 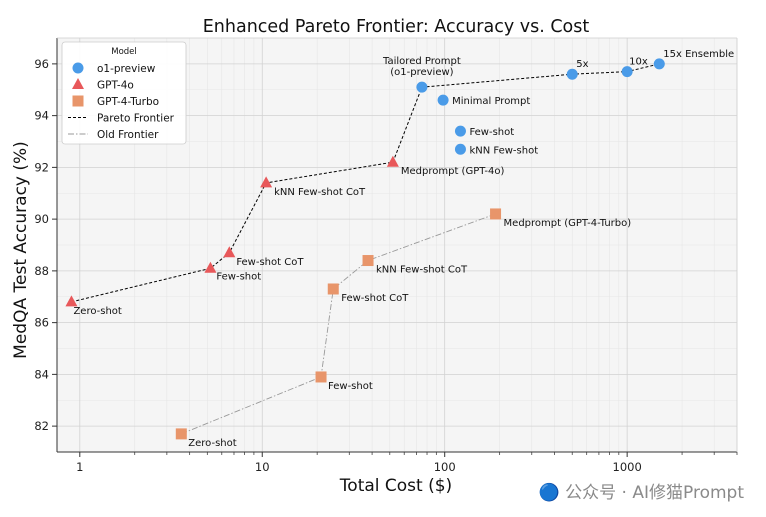 I want to click on point-label: 10x, so click(x=638, y=62).